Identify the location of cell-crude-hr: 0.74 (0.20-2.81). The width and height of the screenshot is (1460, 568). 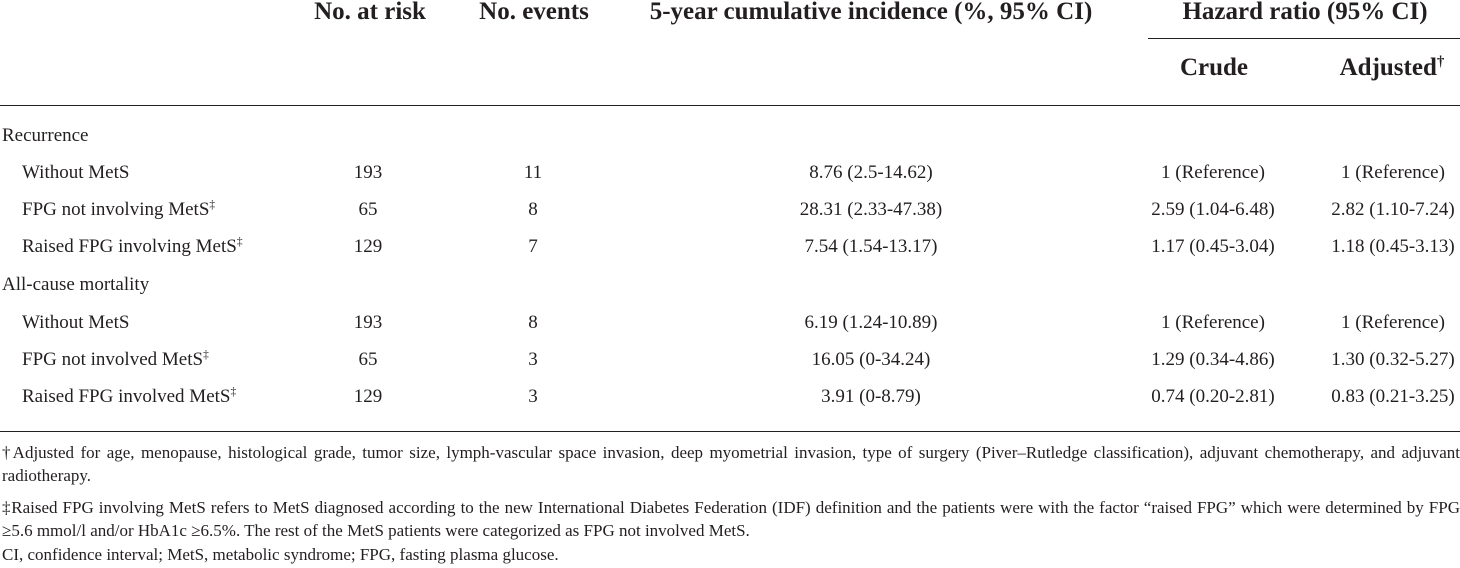
(1213, 396).